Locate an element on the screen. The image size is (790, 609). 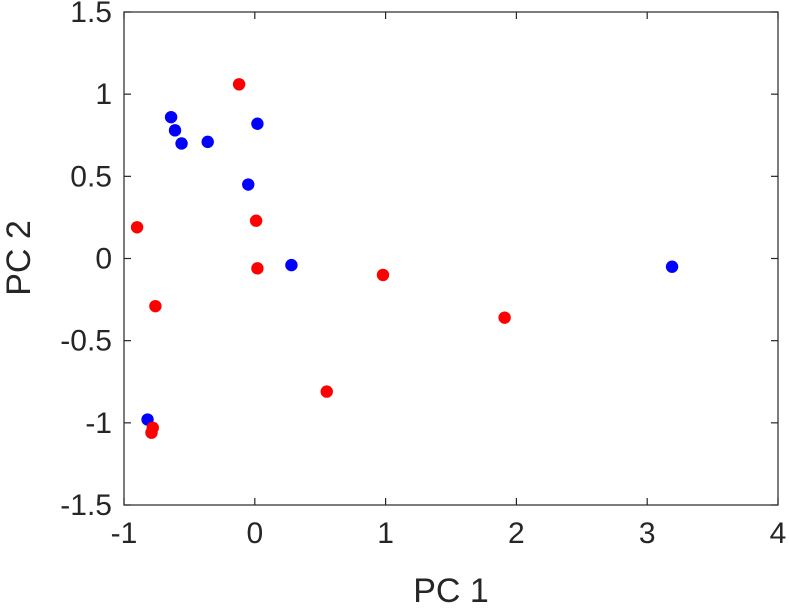
y-axis-tick-labels: 1.5 1 0.5 0 -0.5 -1 -1.5 is located at coordinates (86, 261).